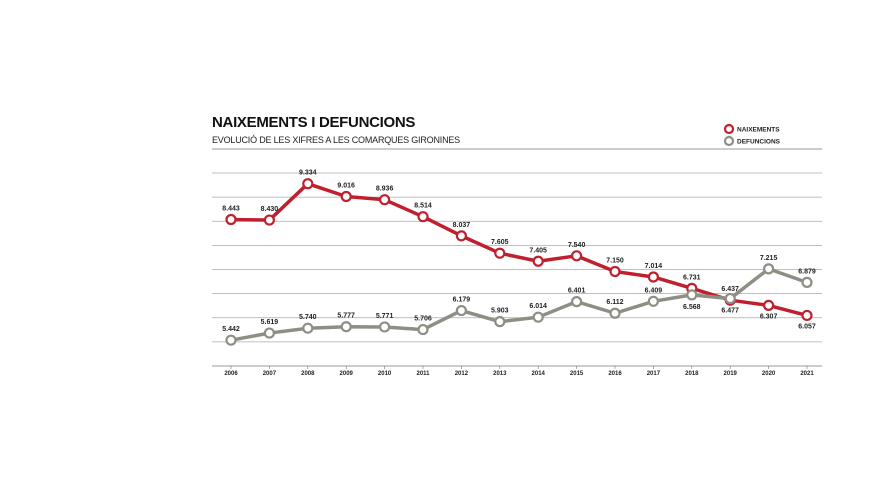 This screenshot has width=880, height=495. What do you see at coordinates (539, 374) in the screenshot?
I see `x-tick-label: 2014` at bounding box center [539, 374].